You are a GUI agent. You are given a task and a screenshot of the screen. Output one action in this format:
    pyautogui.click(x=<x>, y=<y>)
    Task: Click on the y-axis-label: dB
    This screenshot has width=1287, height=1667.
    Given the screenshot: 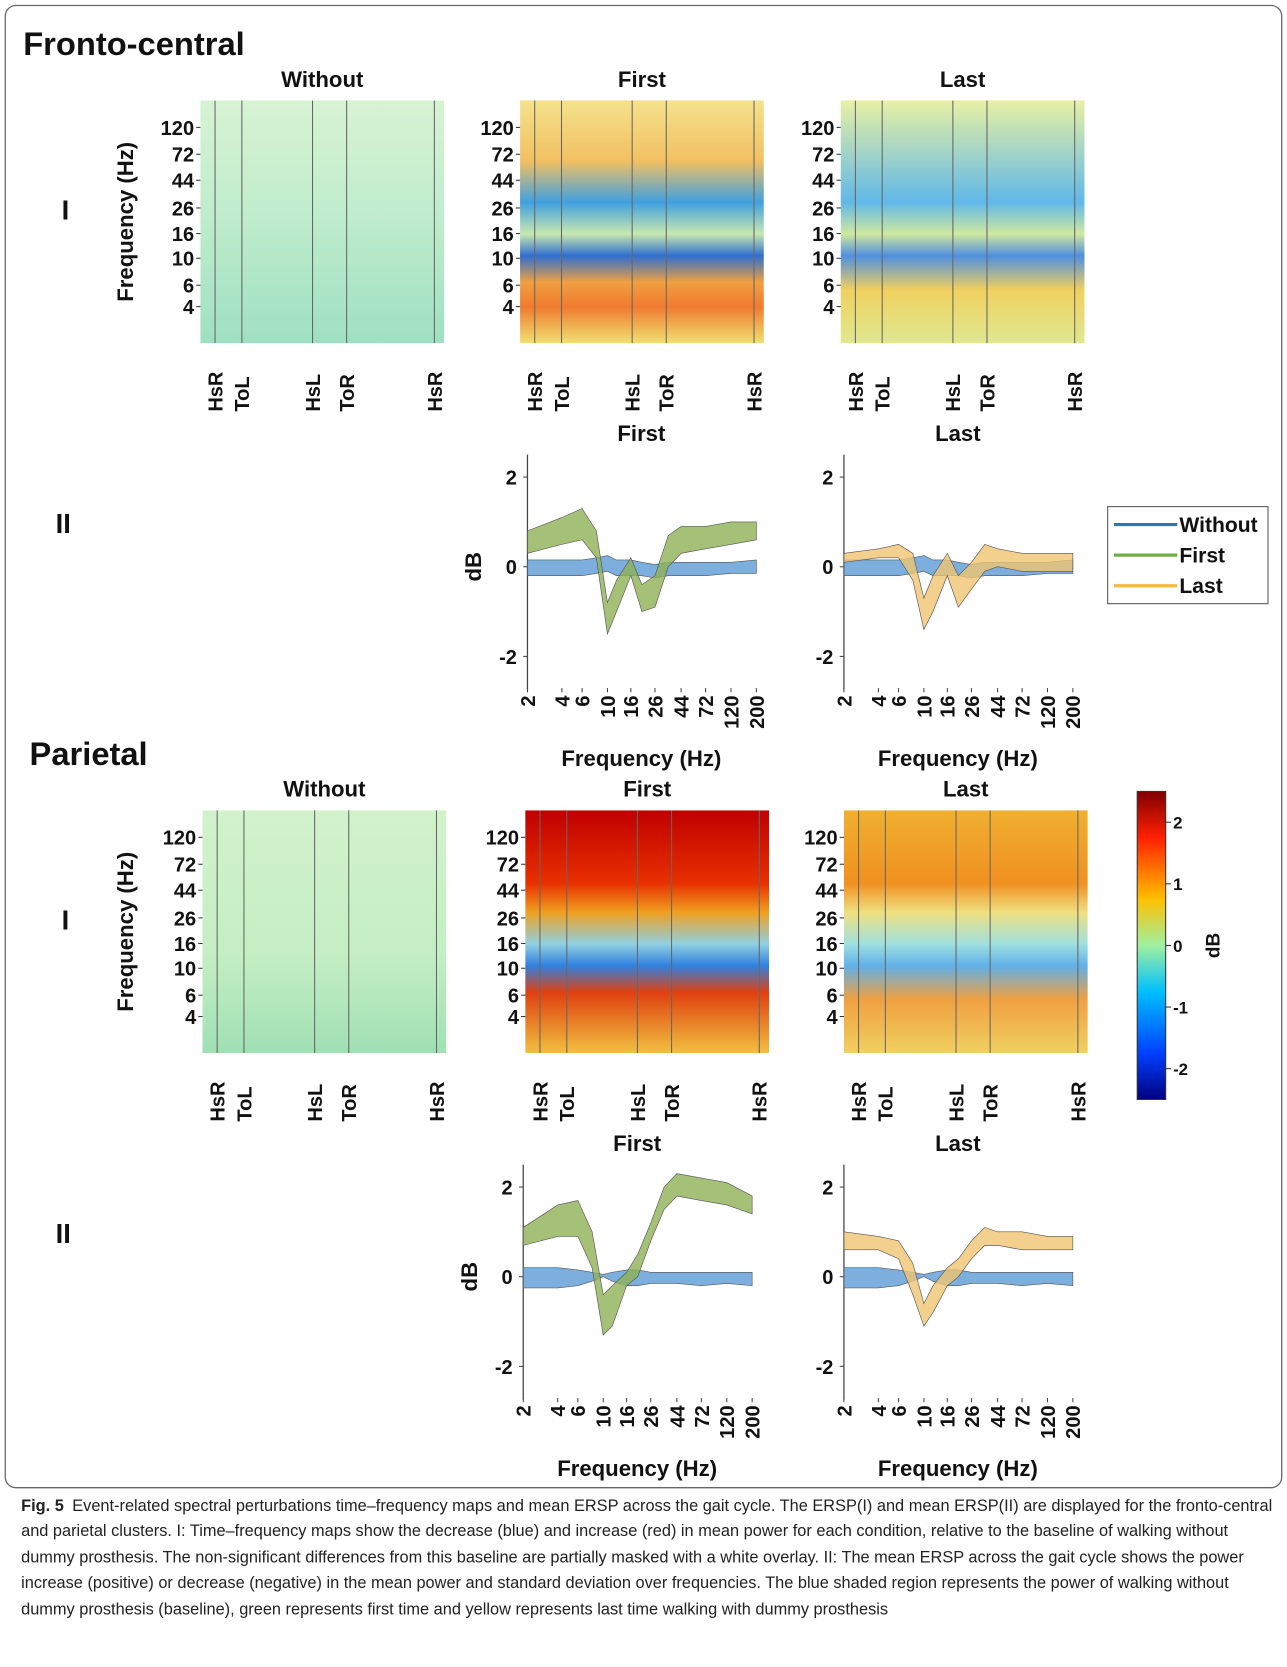 What is the action you would take?
    pyautogui.click(x=473, y=567)
    